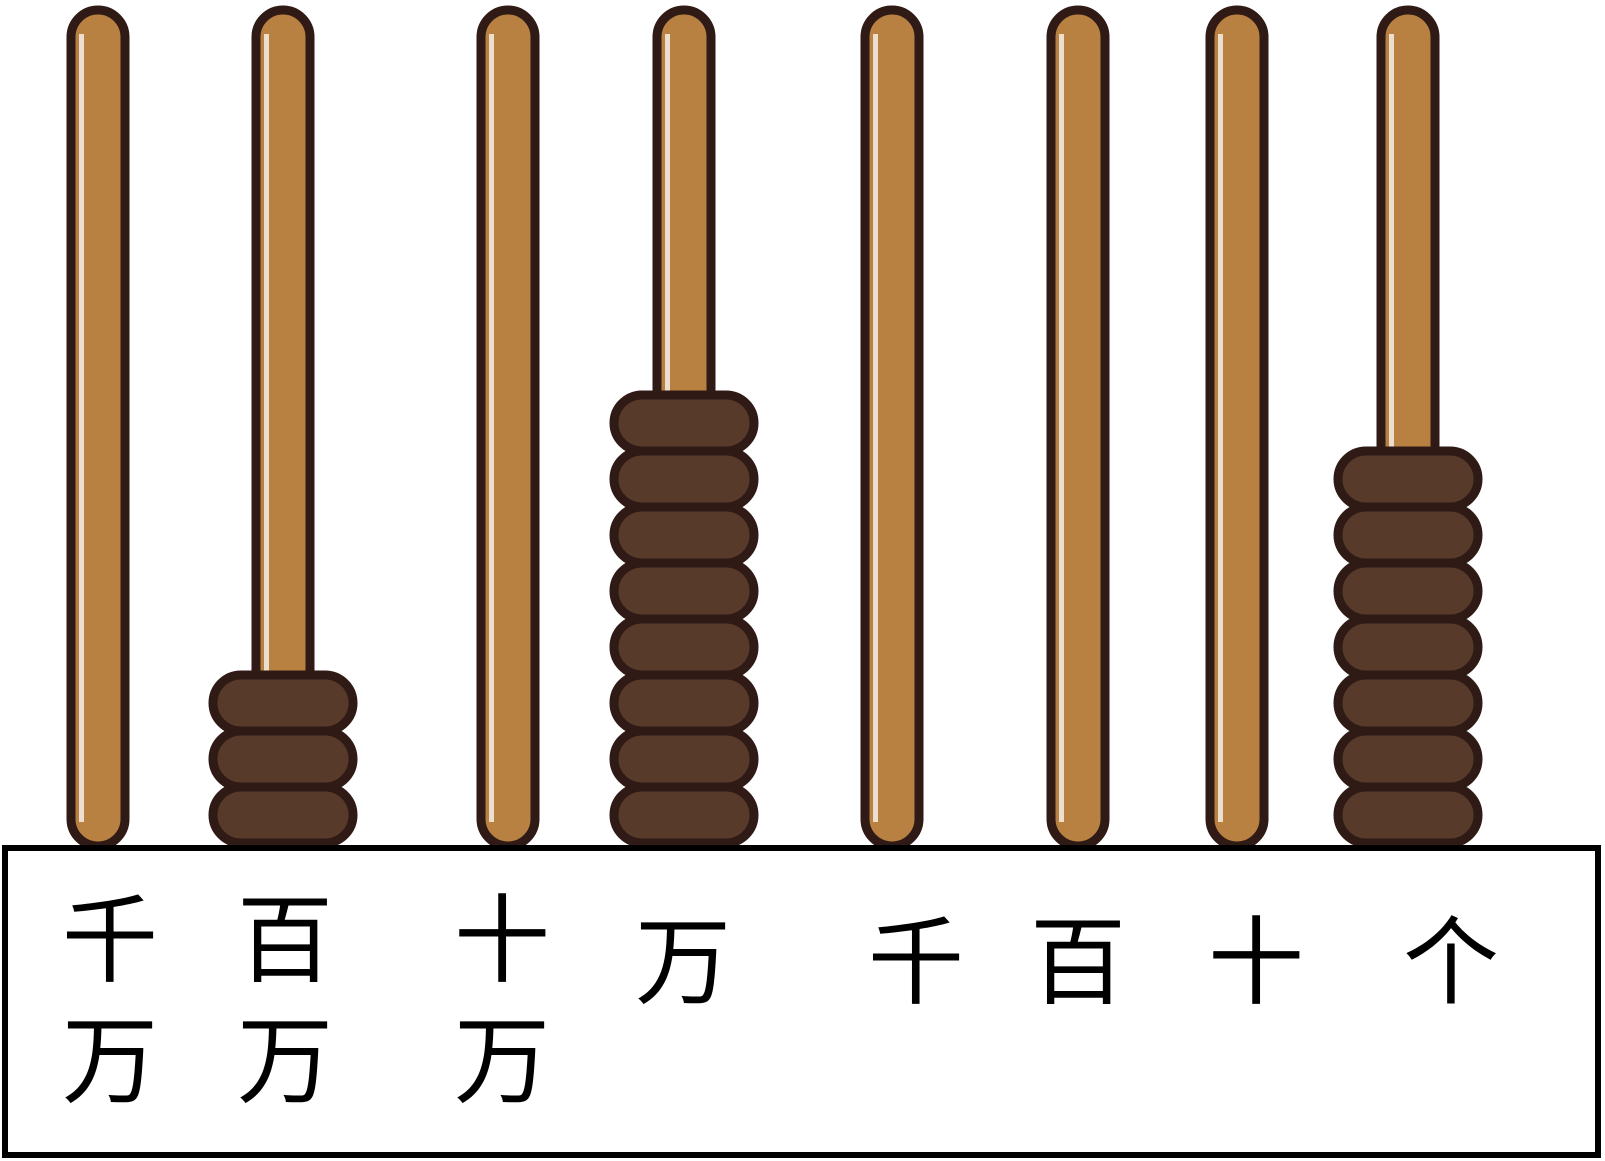 The image size is (1605, 1161). What do you see at coordinates (683, 963) in the screenshot?
I see `place-value-label: 万` at bounding box center [683, 963].